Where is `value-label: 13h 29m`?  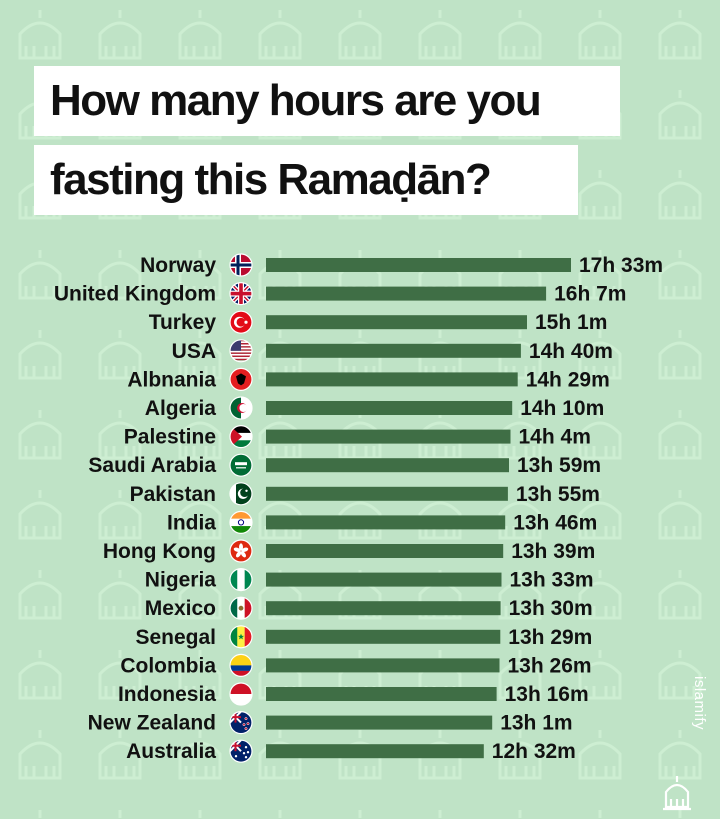
value-label: 13h 29m is located at coordinates (550, 637).